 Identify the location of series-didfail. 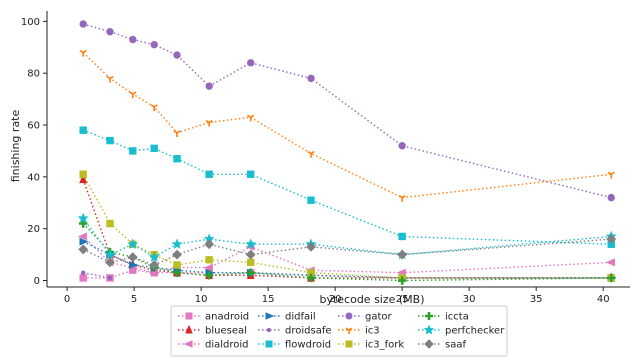
(348, 259).